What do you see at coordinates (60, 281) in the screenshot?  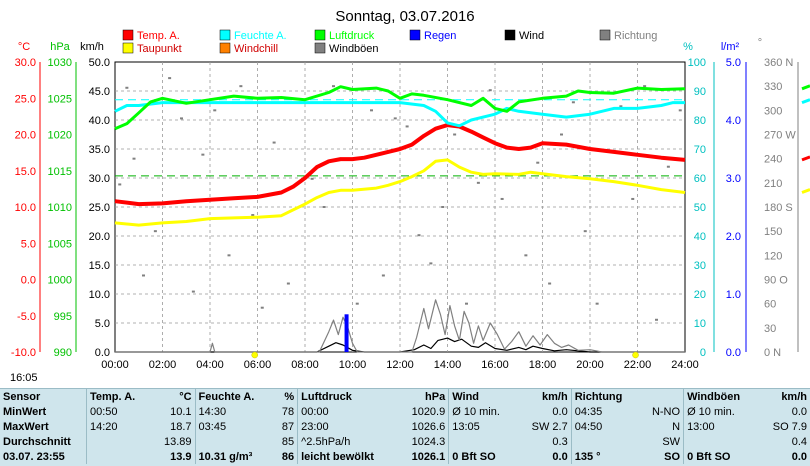 I see `y-tick-label-press: 1000` at bounding box center [60, 281].